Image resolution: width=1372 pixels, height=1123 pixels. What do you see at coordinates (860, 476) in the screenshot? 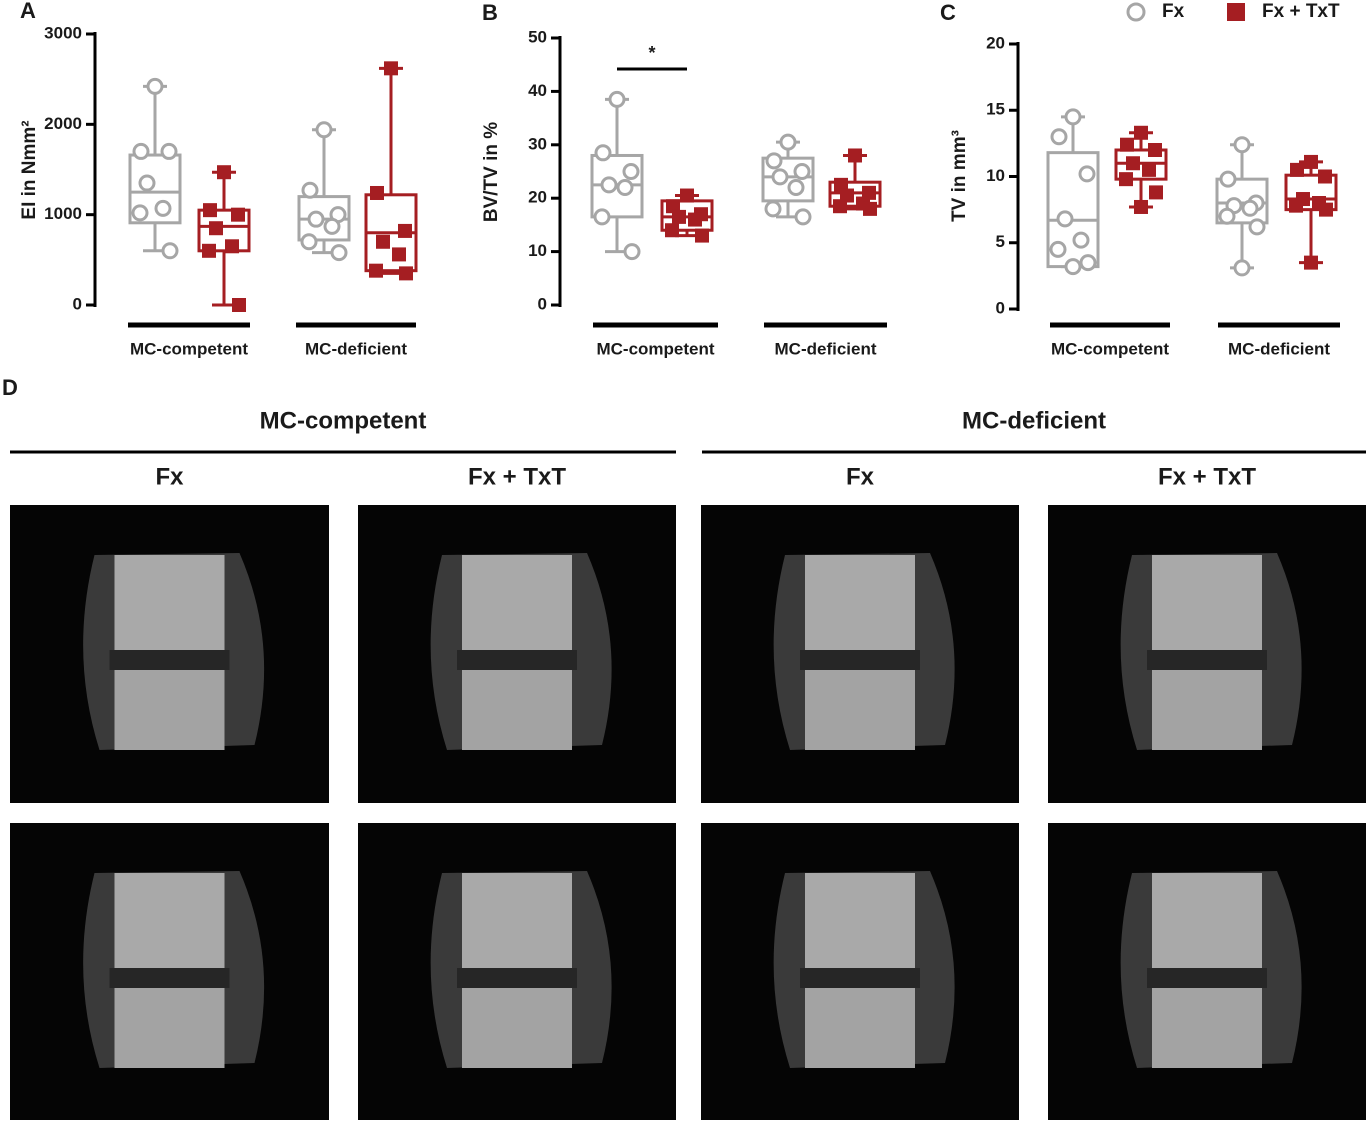
I see `column-title: Fx` at bounding box center [860, 476].